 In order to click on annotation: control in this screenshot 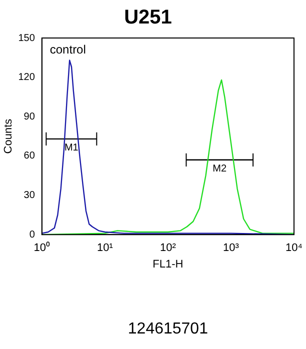, I will do `click(68, 49)`.